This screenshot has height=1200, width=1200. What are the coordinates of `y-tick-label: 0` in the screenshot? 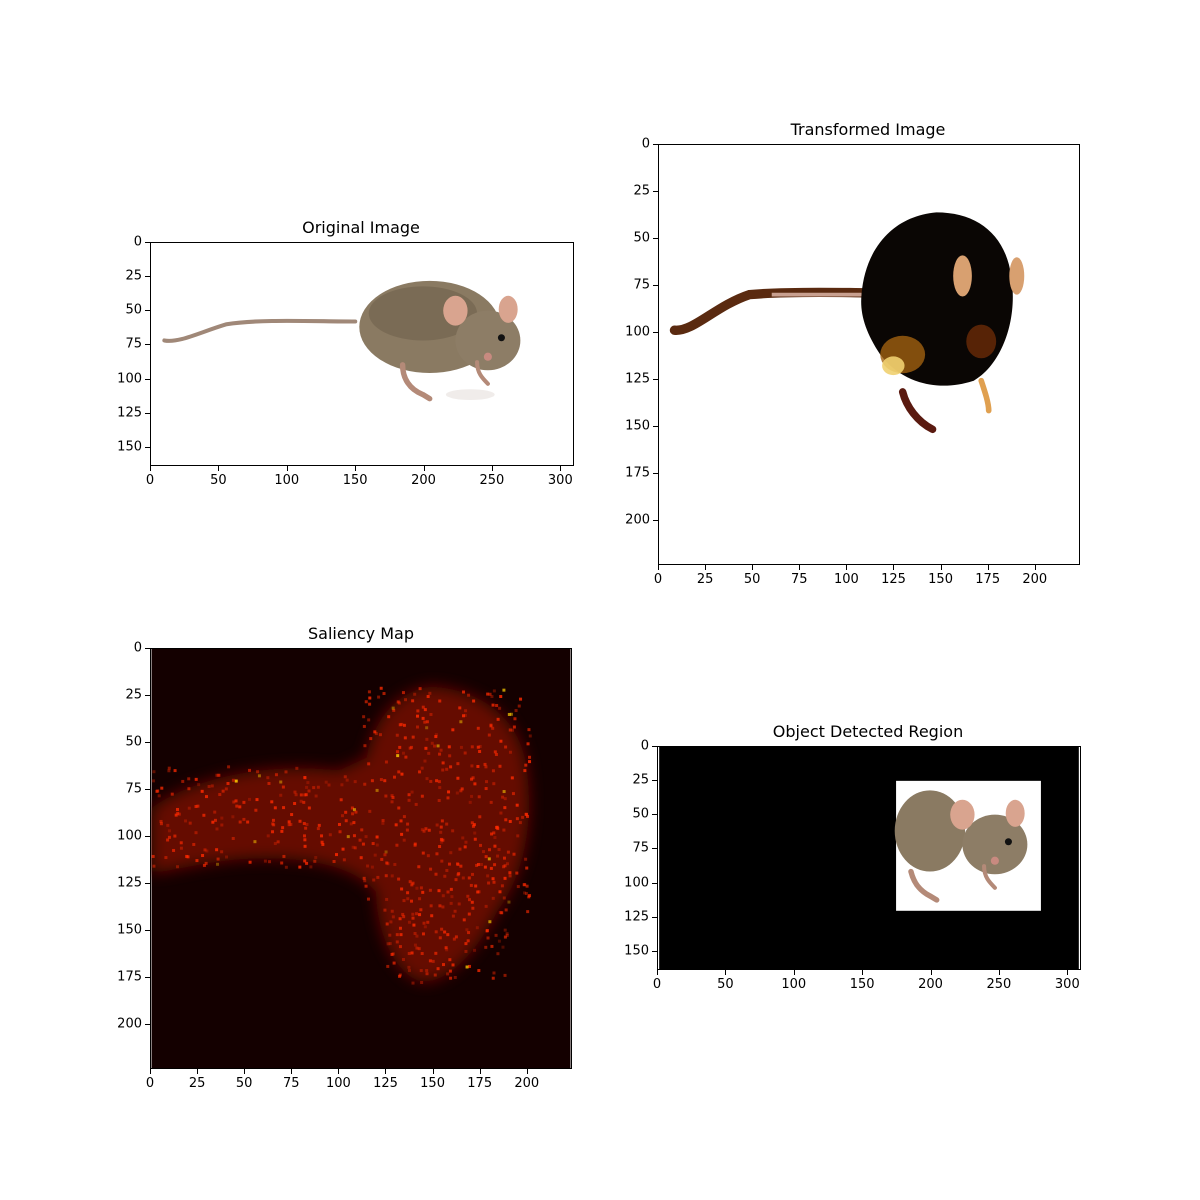 It's located at (137, 648).